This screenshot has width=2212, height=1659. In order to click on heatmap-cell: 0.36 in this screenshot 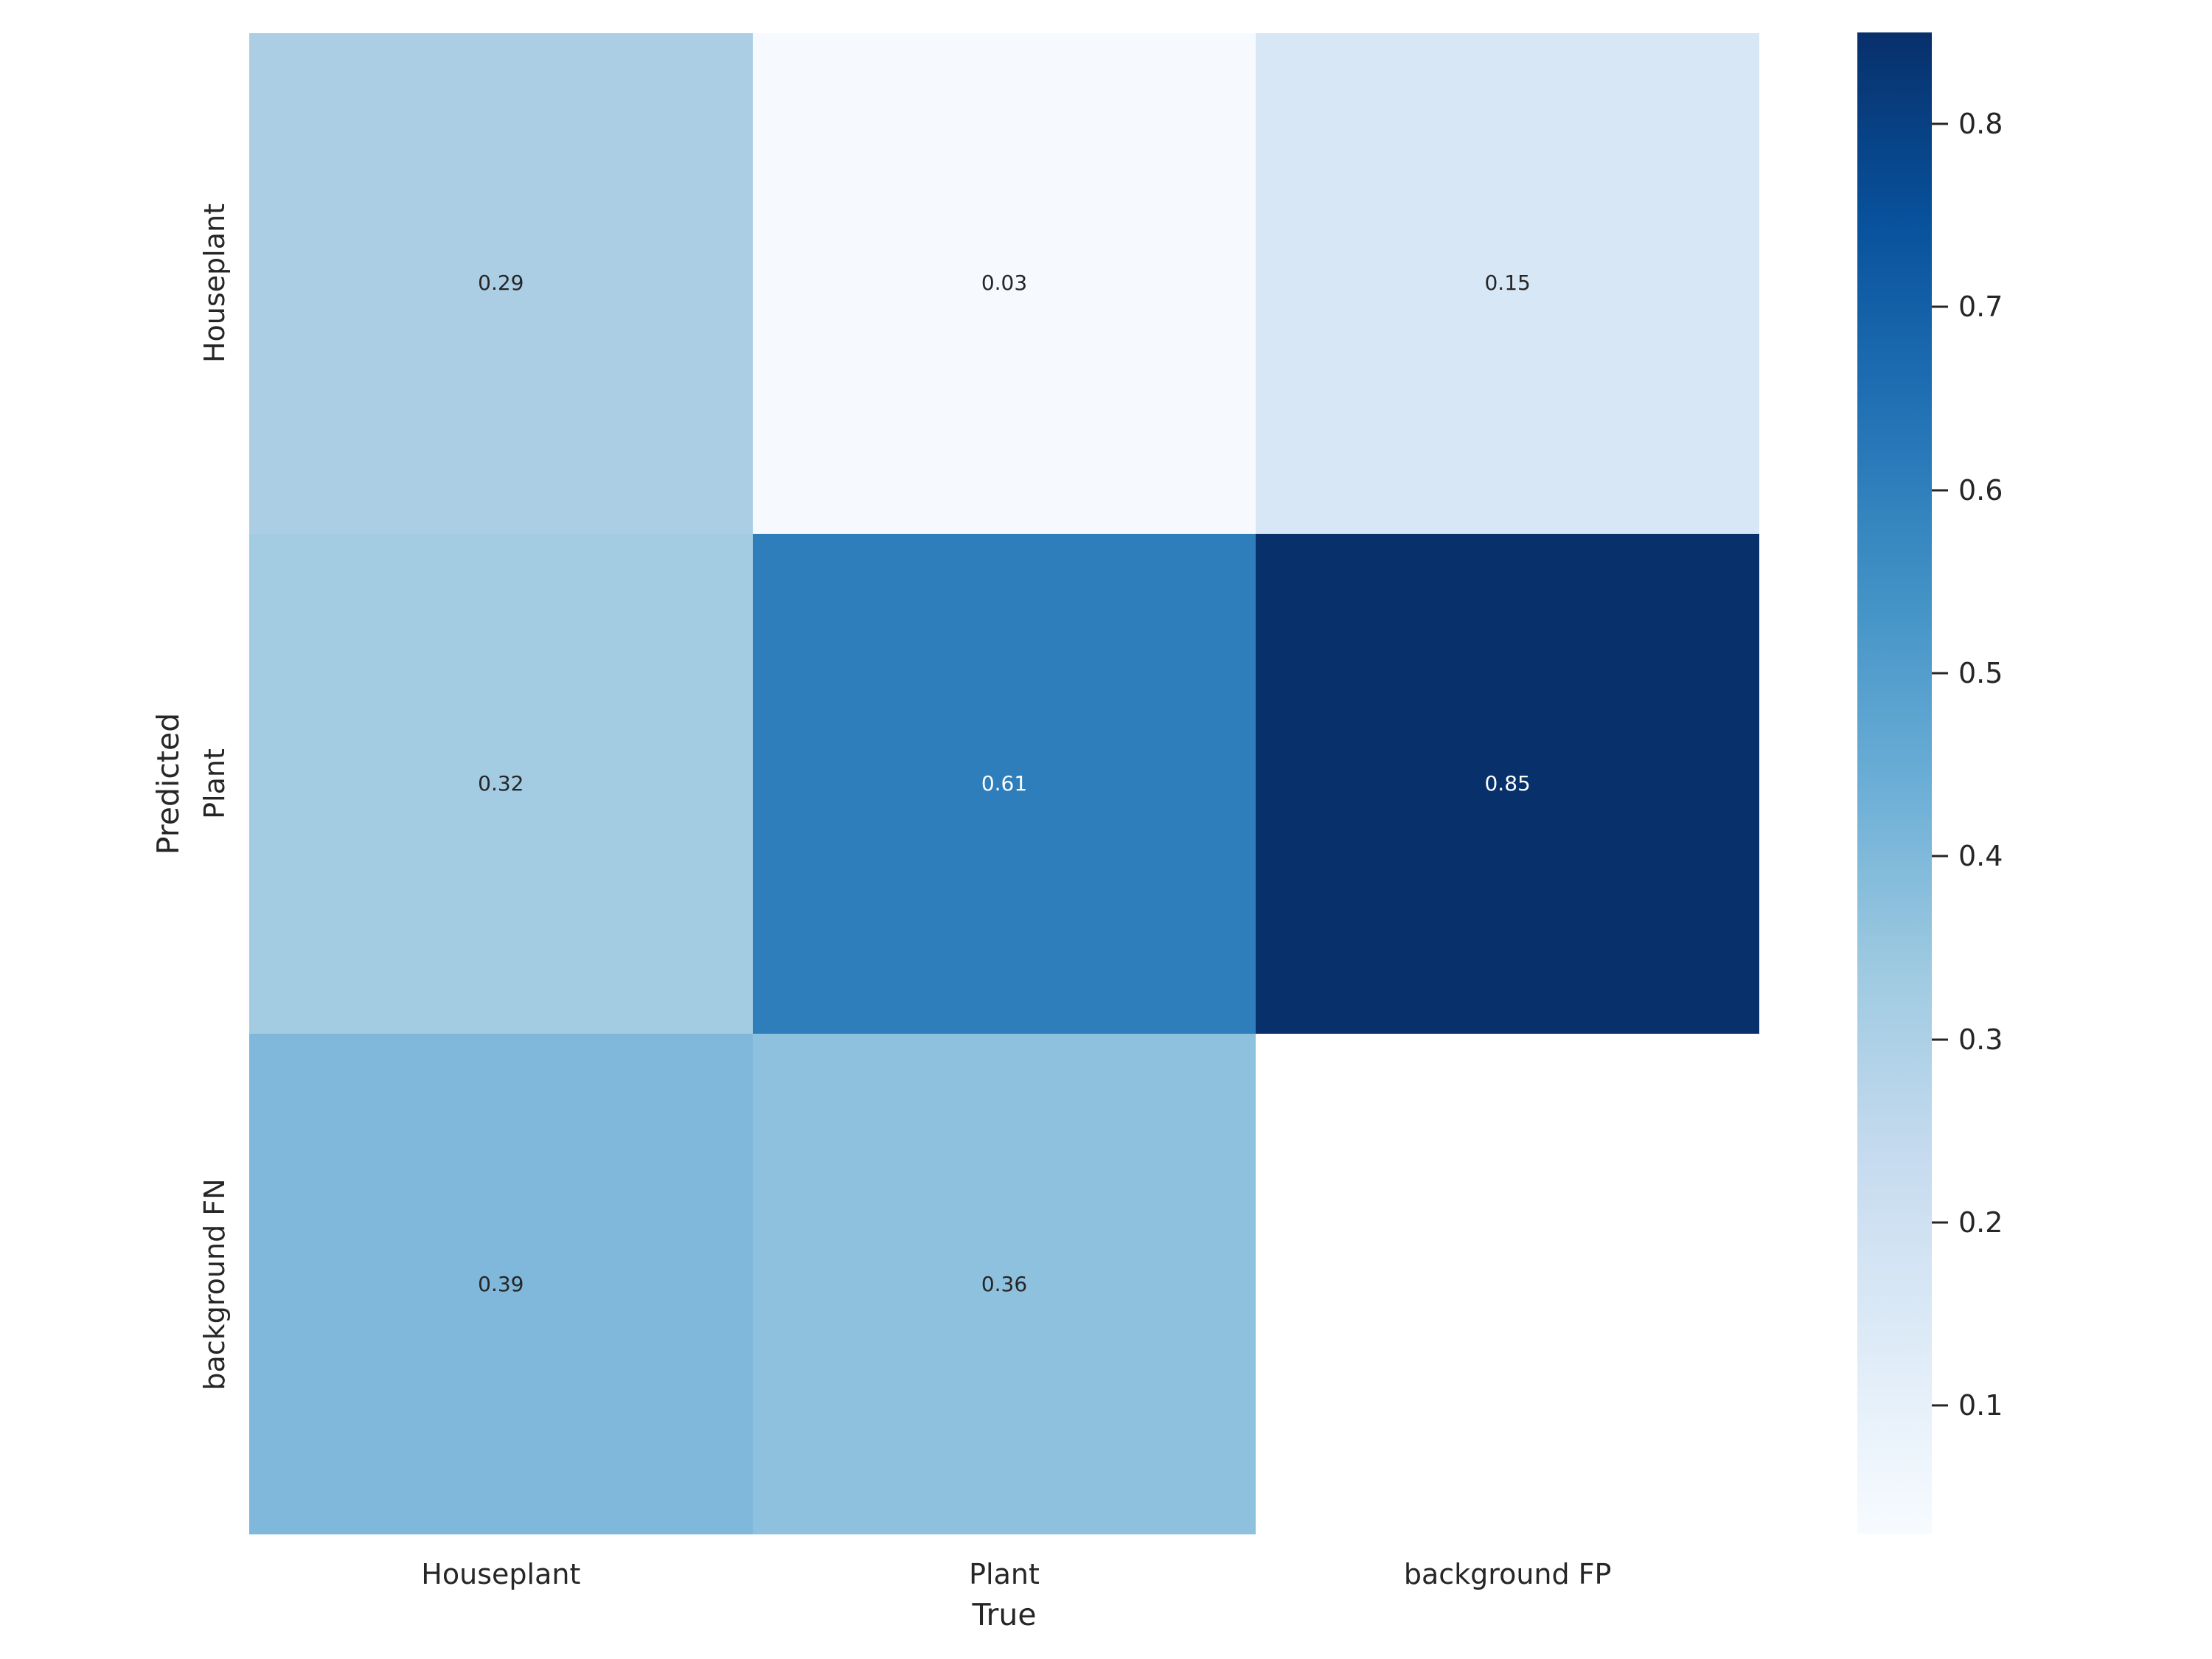, I will do `click(1004, 1284)`.